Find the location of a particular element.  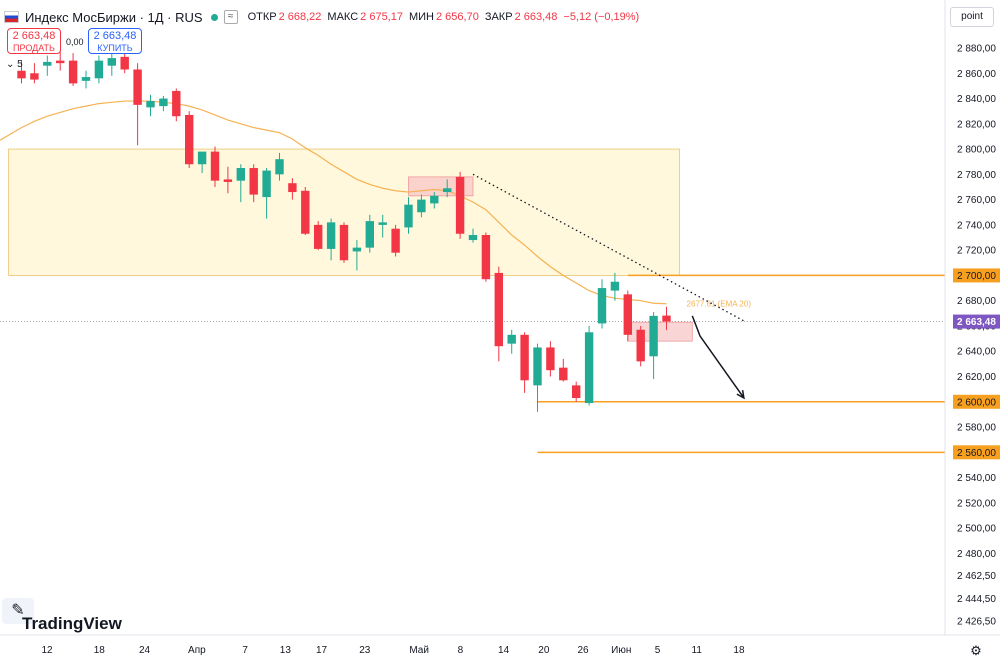

market-status-icon is located at coordinates (214, 17).